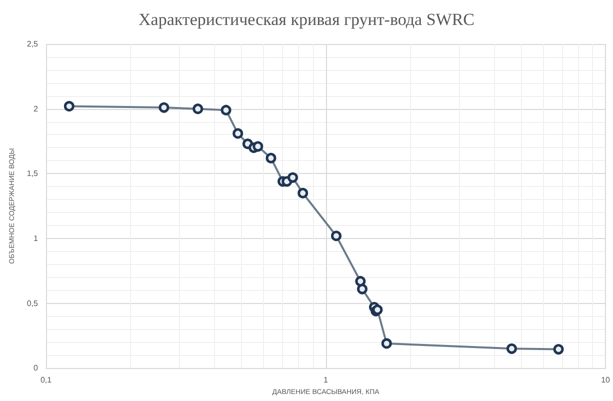  What do you see at coordinates (32, 303) in the screenshot?
I see `y-tick-label: 0,5` at bounding box center [32, 303].